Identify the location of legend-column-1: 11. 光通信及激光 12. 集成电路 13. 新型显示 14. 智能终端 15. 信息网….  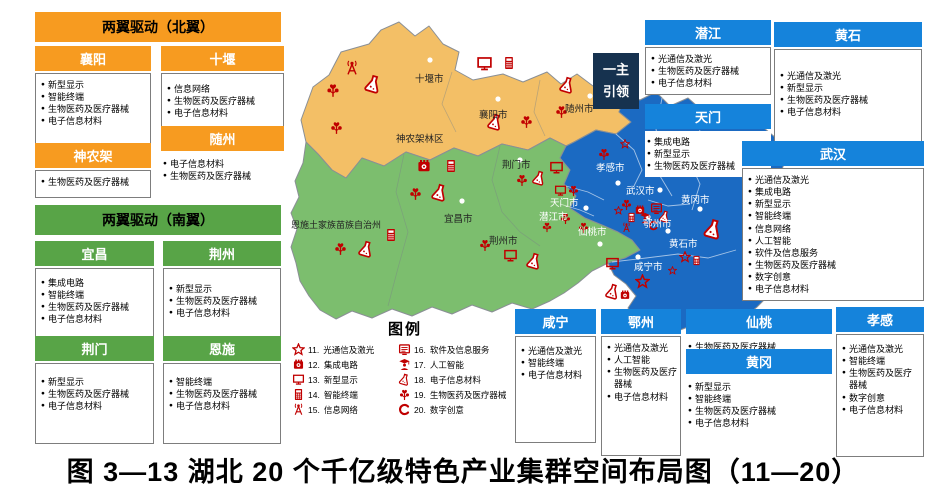
(343, 379).